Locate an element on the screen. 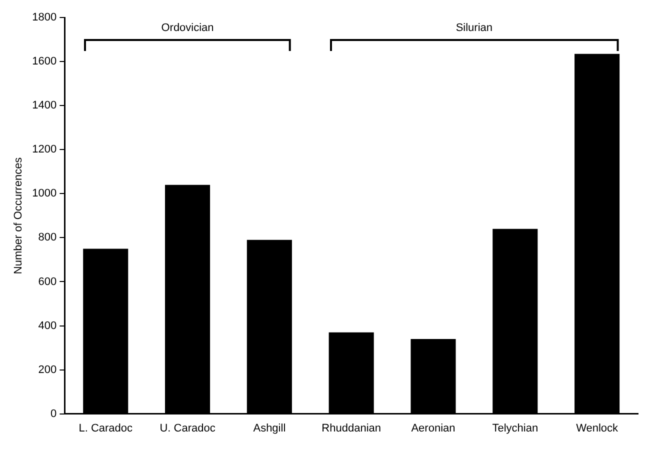 Image resolution: width=662 pixels, height=449 pixels. y-tick-label: 200 is located at coordinates (47, 370).